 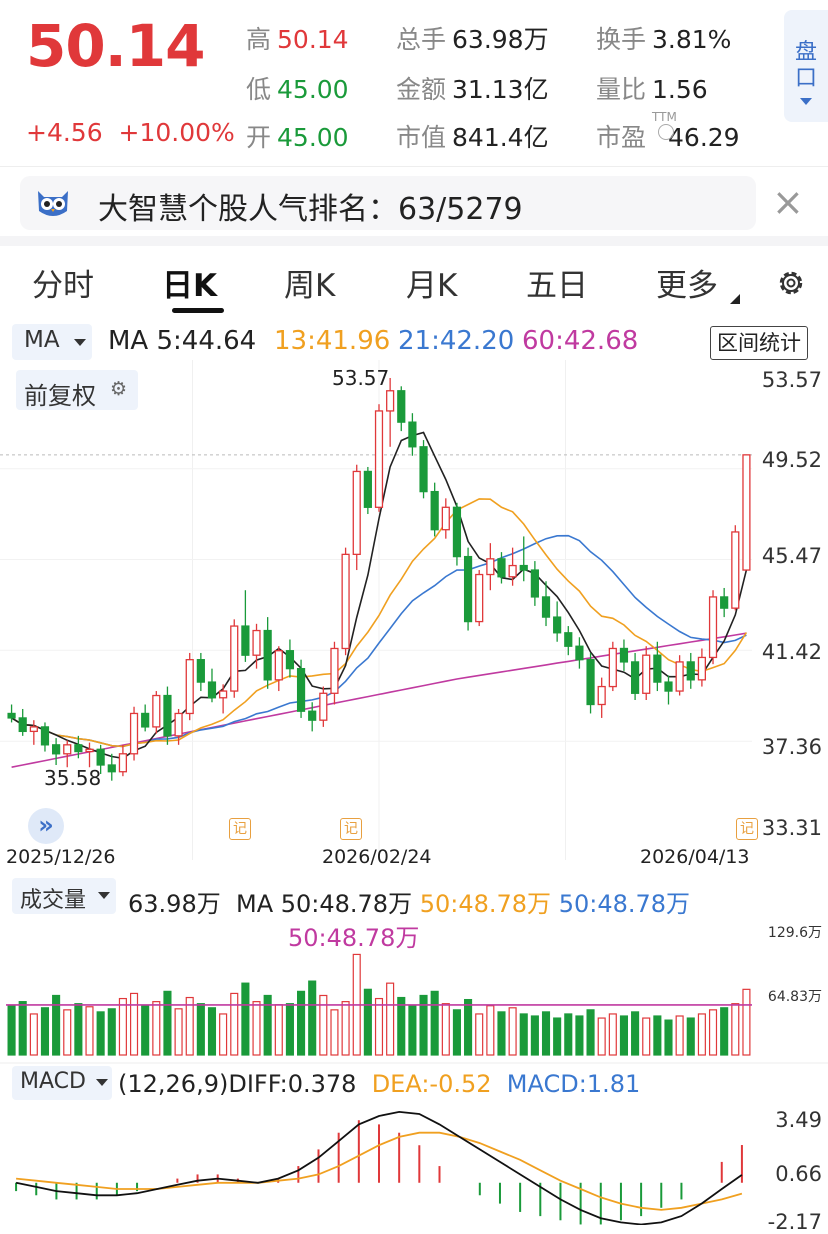 I want to click on price-axis-label: 53.57, so click(x=791, y=380).